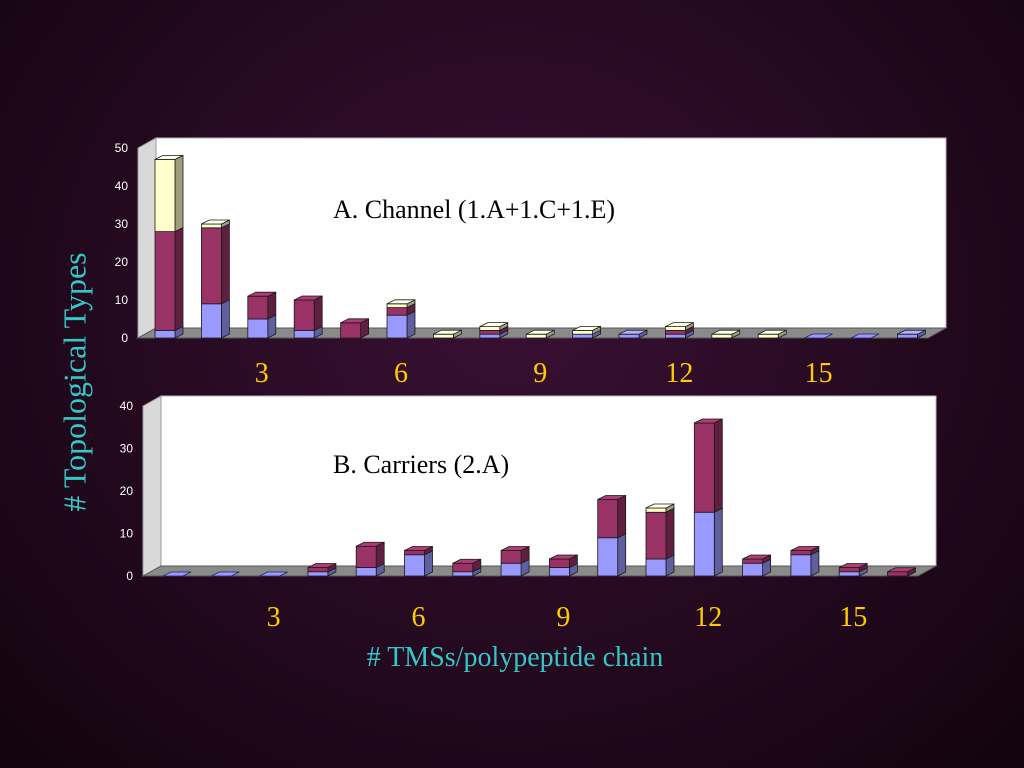  Describe the element at coordinates (474, 209) in the screenshot. I see `chart-title: A. Channel (1.A+1.C+1.E)` at that location.